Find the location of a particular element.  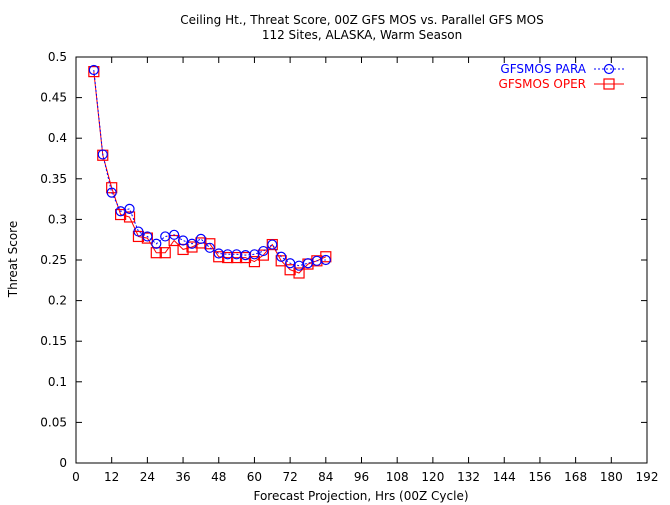

x-tick-label: 168 is located at coordinates (575, 477).